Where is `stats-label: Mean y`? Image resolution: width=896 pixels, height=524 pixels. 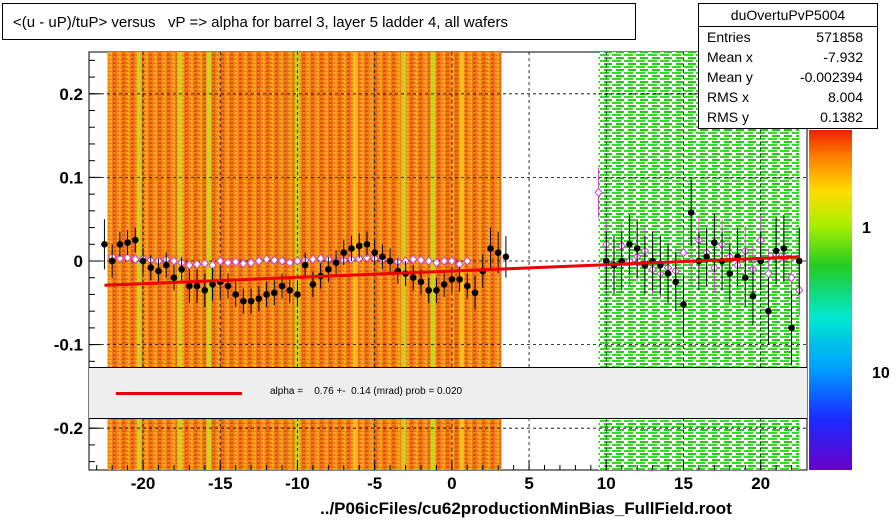
stats-label: Mean y is located at coordinates (730, 77).